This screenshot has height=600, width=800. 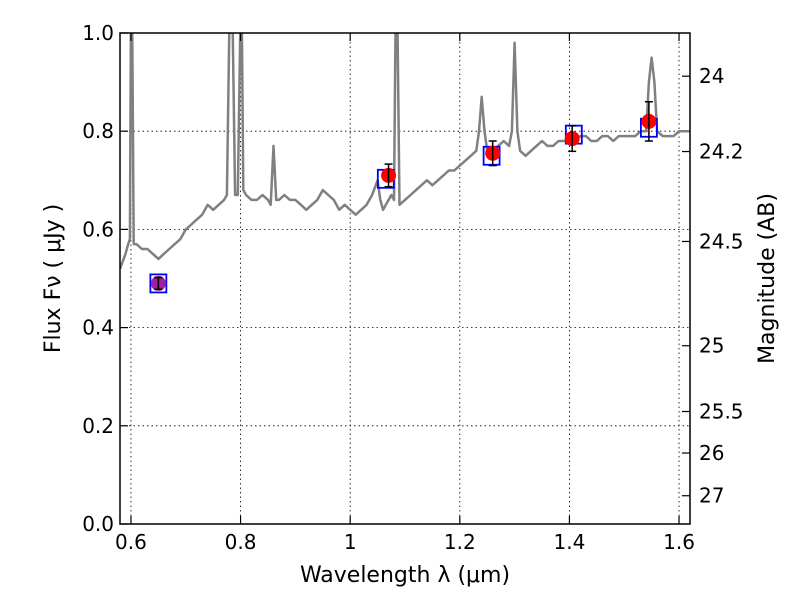 What do you see at coordinates (98, 524) in the screenshot?
I see `y-tick-label: 0.0` at bounding box center [98, 524].